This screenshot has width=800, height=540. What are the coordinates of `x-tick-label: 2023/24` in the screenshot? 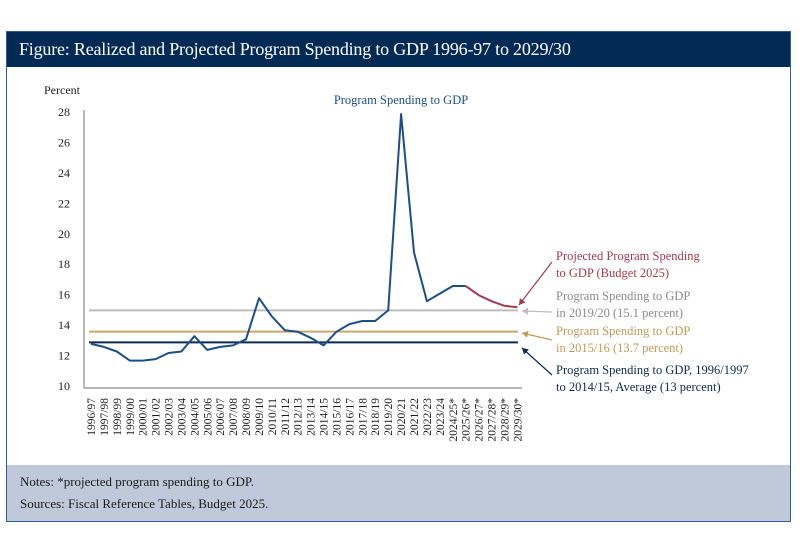 It's located at (441, 417).